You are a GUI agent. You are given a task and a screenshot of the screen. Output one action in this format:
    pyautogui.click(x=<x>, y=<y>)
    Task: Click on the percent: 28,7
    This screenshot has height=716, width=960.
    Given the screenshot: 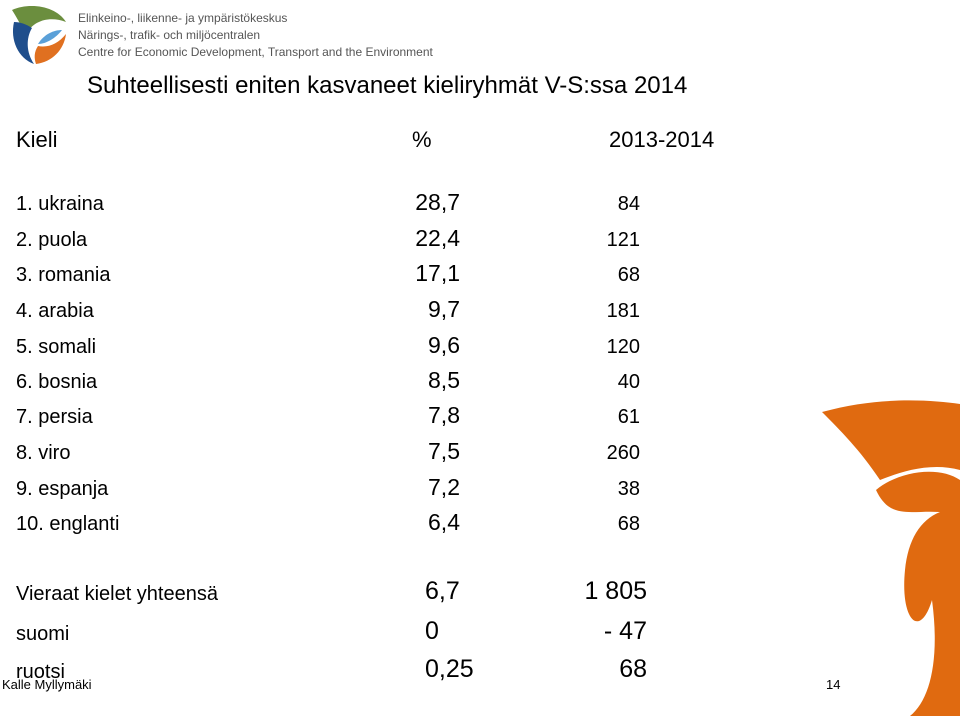 What is the action you would take?
    pyautogui.click(x=437, y=202)
    